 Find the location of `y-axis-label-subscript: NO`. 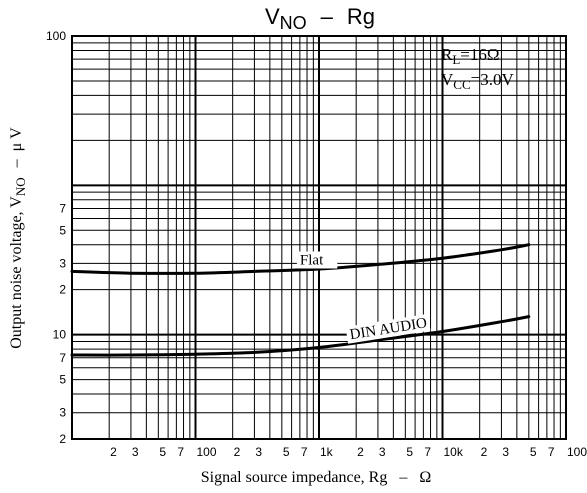

y-axis-label-subscript: NO is located at coordinates (20, 186).